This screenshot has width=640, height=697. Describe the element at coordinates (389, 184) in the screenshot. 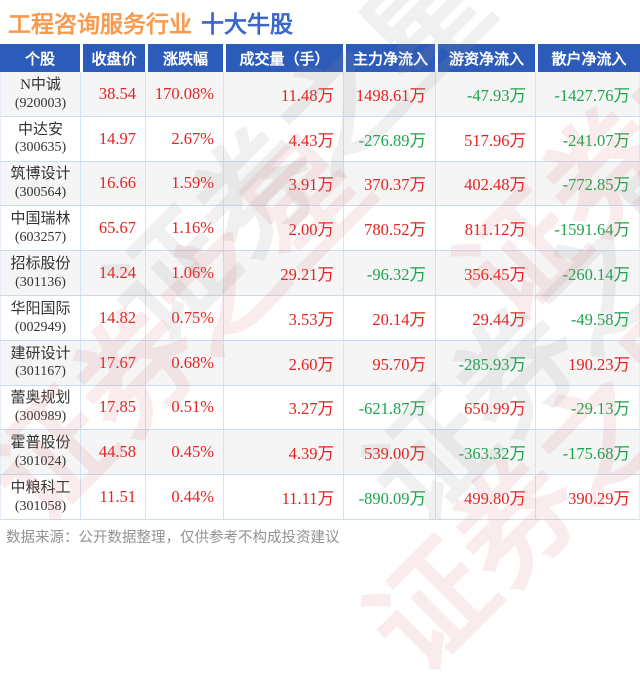

I see `main-netflow-cell: 370.37万` at that location.